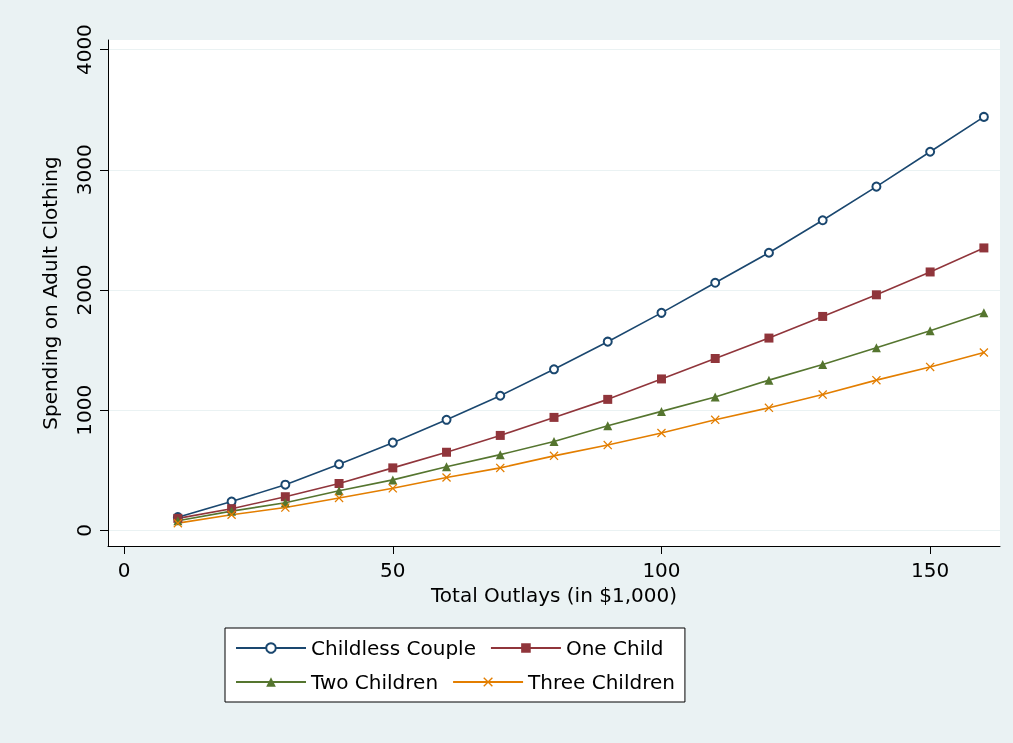 This screenshot has height=743, width=1013. I want to click on y-tick-label: 0, so click(84, 530).